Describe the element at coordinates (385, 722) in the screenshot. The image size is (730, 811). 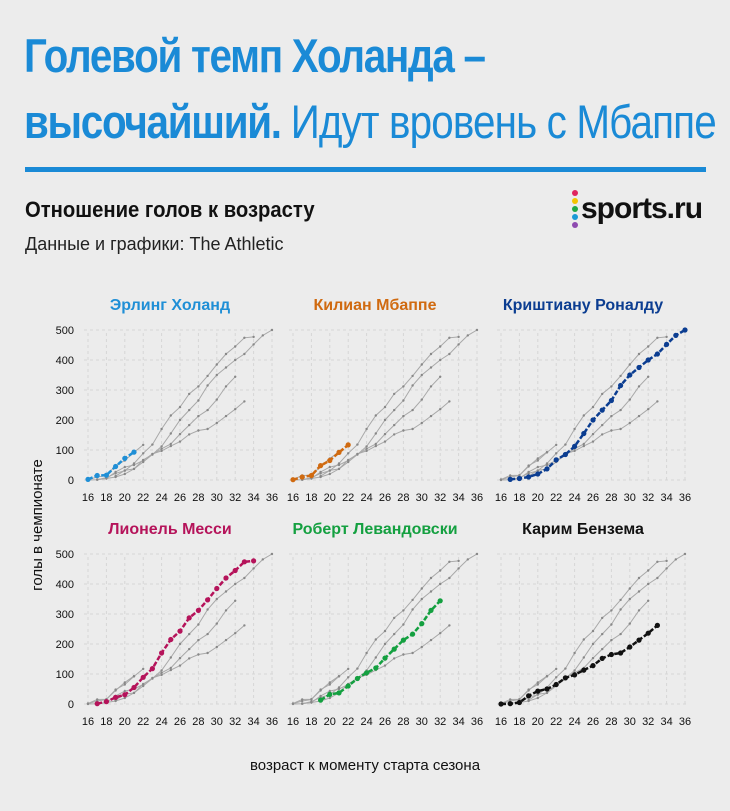
I see `x-tick-label: 26` at that location.